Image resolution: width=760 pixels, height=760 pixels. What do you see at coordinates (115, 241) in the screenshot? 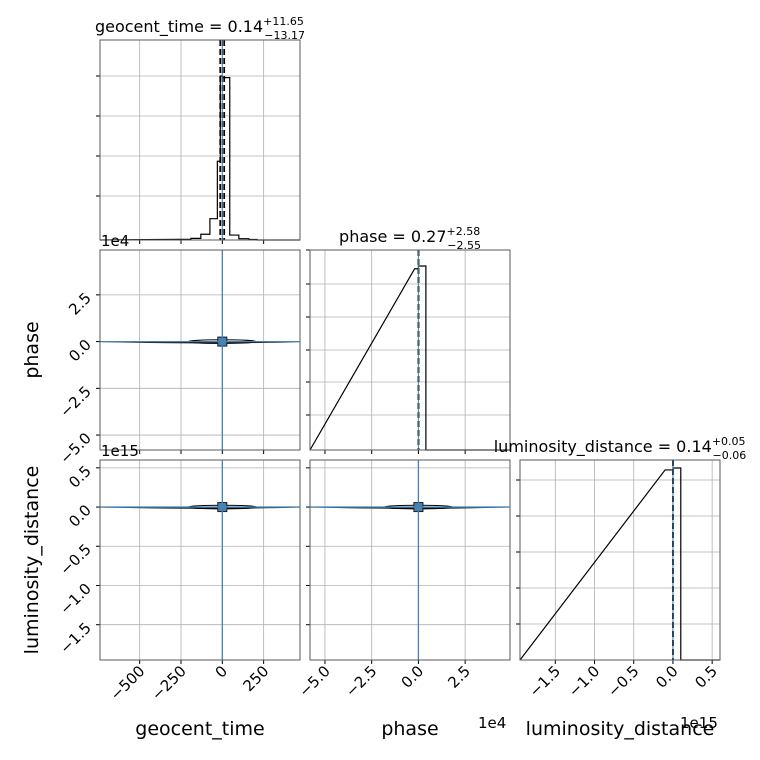
I see `offset-label-phase-y: 1e4` at bounding box center [115, 241].